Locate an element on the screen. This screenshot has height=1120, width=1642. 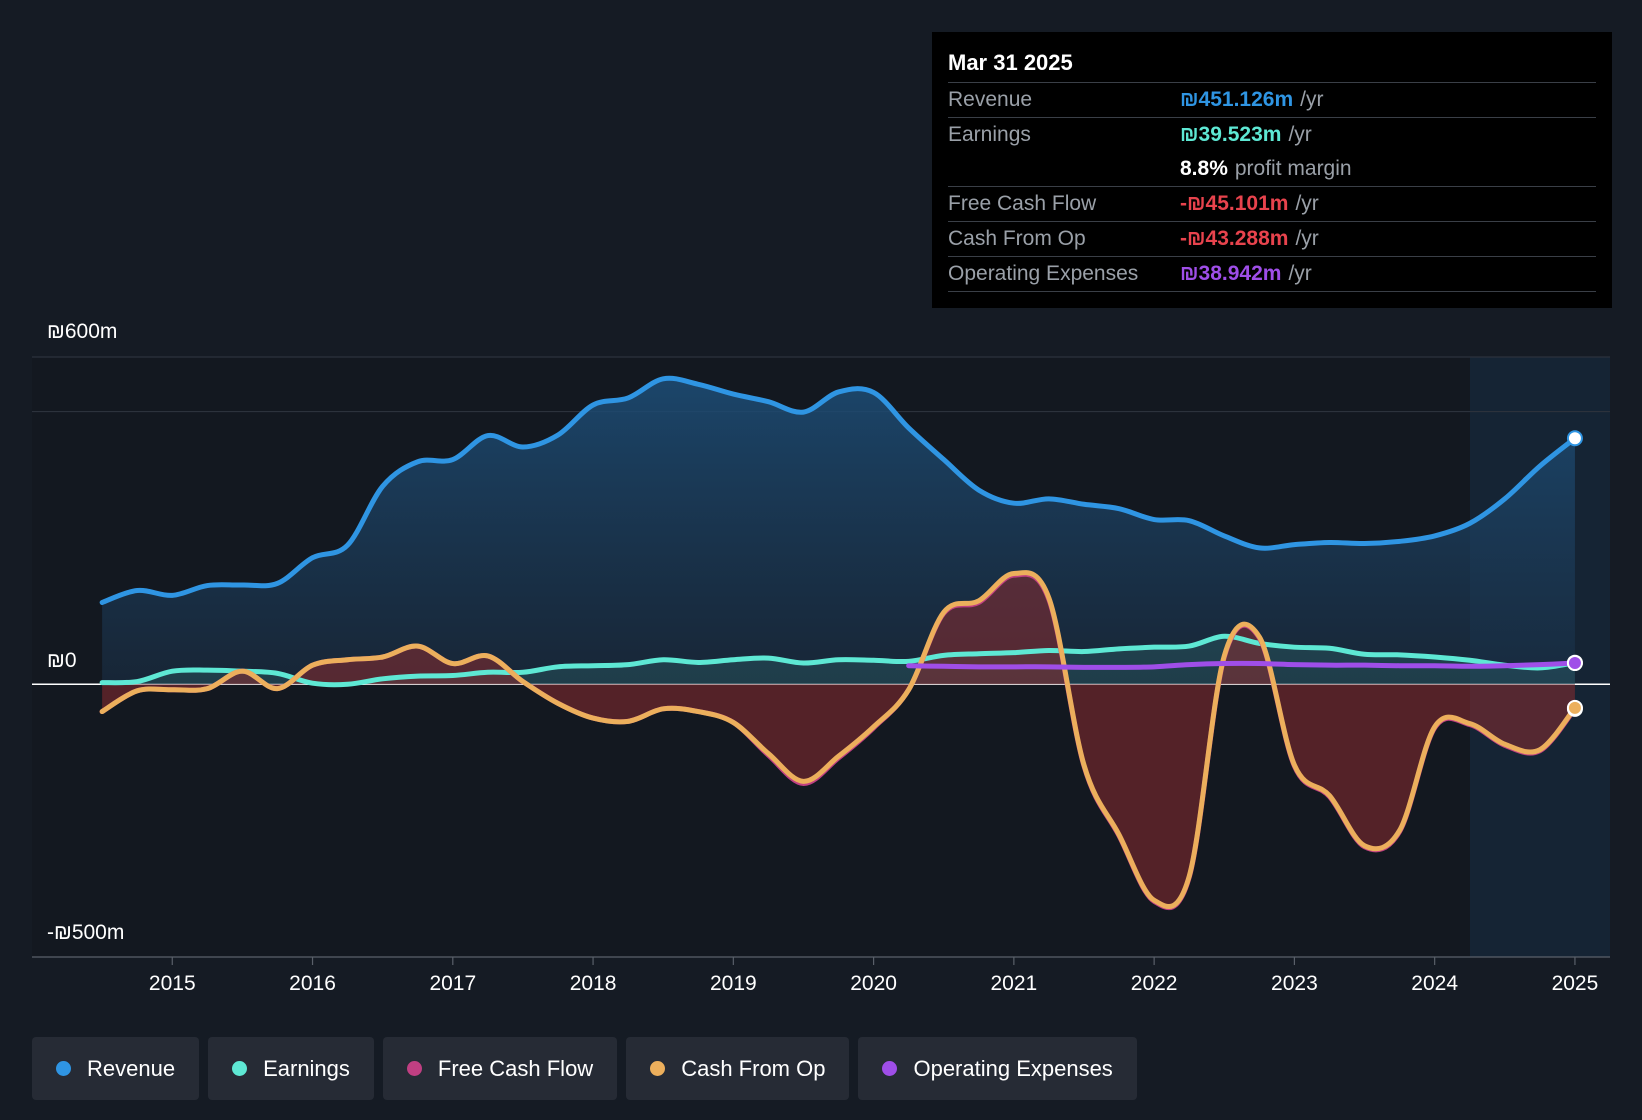
y-tick-bottom: -₪500m is located at coordinates (86, 932).